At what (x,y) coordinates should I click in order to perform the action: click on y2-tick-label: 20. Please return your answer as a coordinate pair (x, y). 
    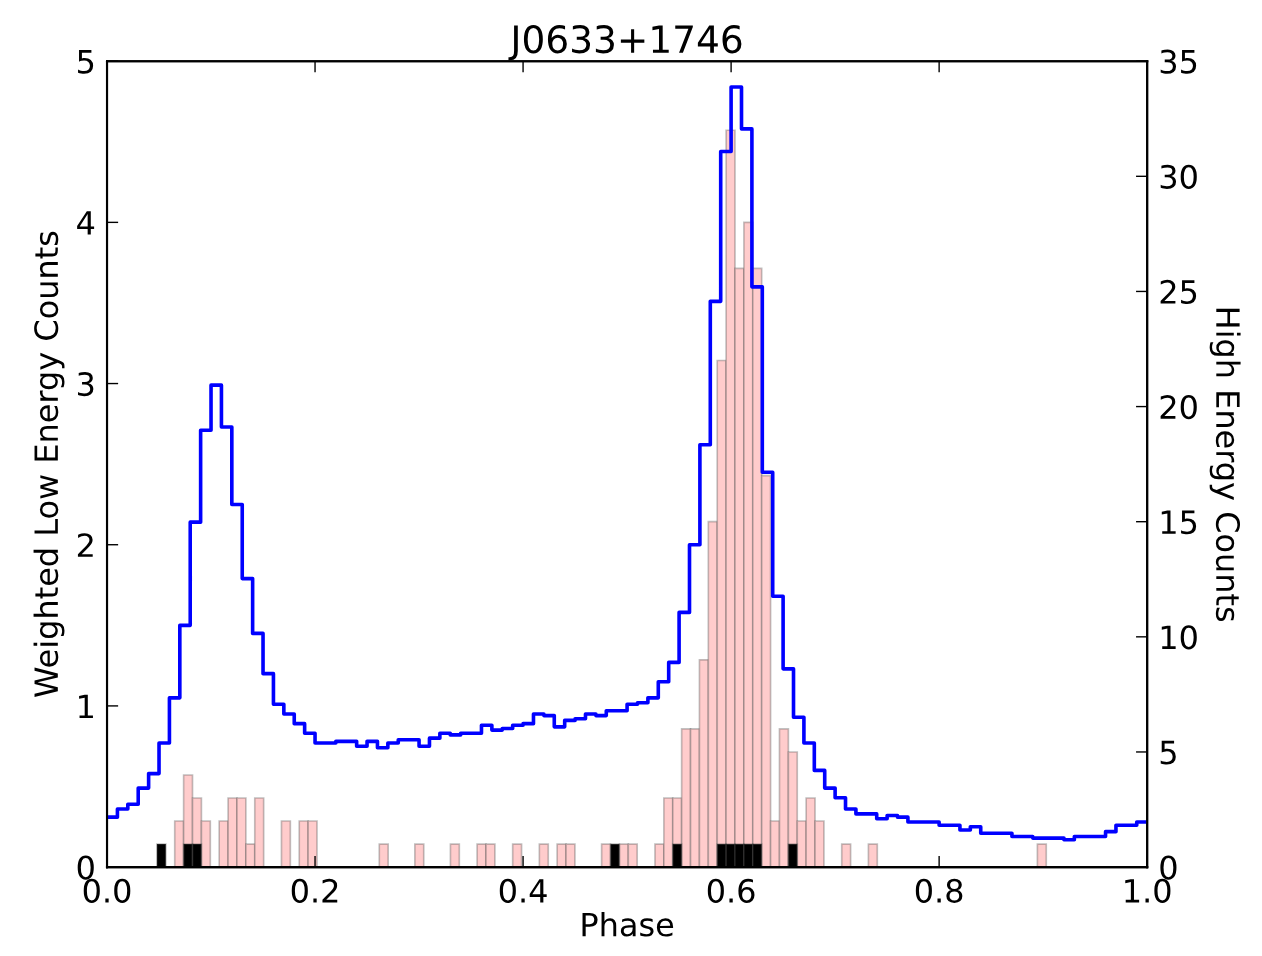
    Looking at the image, I should click on (1178, 407).